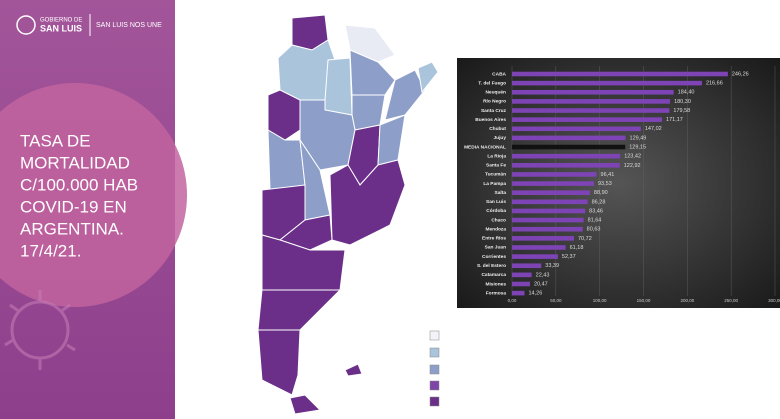 This screenshot has width=780, height=419. Describe the element at coordinates (496, 293) in the screenshot. I see `y-tick-label: Formosa` at that location.